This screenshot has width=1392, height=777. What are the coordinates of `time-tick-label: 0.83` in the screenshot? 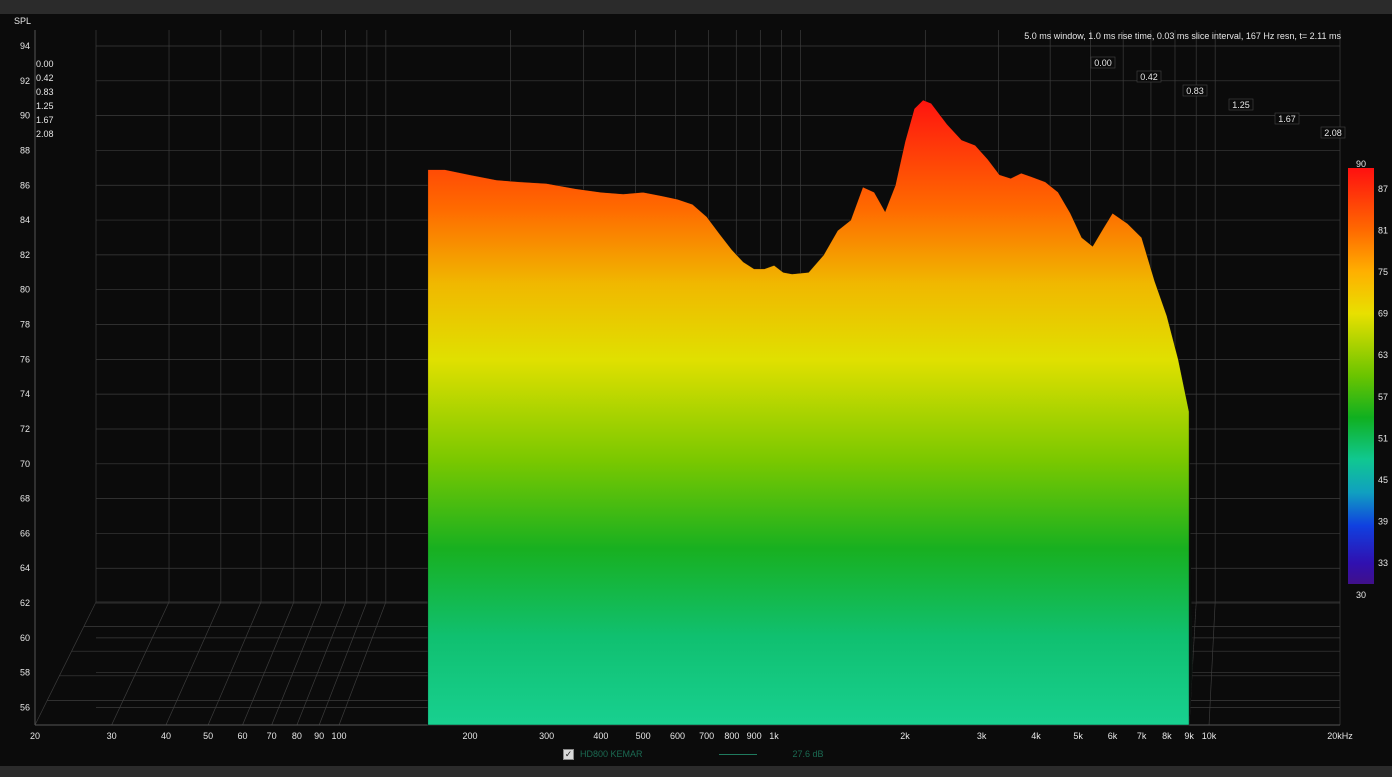 It's located at (1195, 91).